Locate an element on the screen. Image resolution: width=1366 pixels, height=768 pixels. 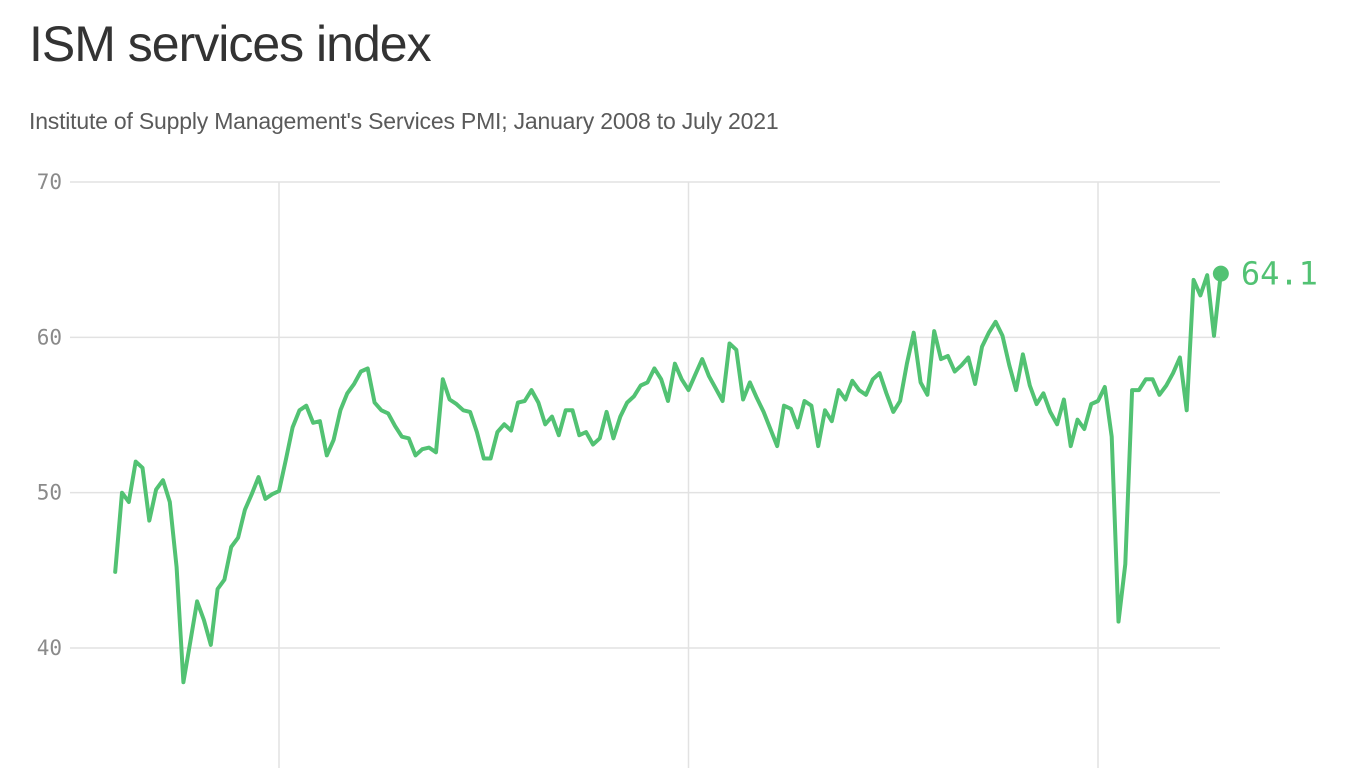
chart-title: ISM services index is located at coordinates (230, 44).